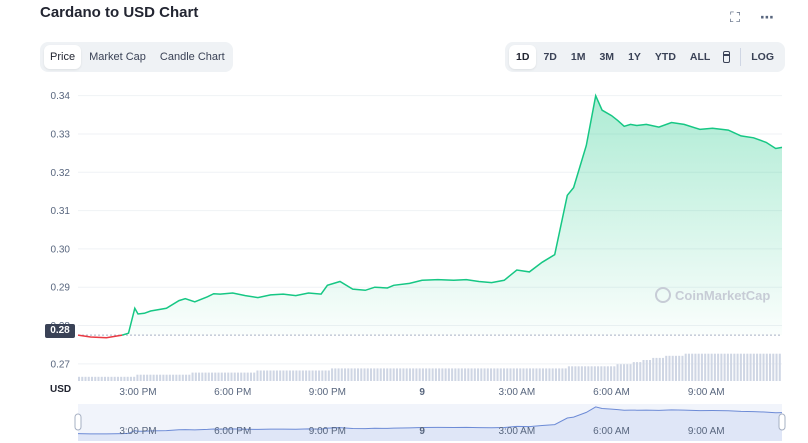 Image resolution: width=808 pixels, height=443 pixels. What do you see at coordinates (429, 367) in the screenshot?
I see `volume-bars` at bounding box center [429, 367].